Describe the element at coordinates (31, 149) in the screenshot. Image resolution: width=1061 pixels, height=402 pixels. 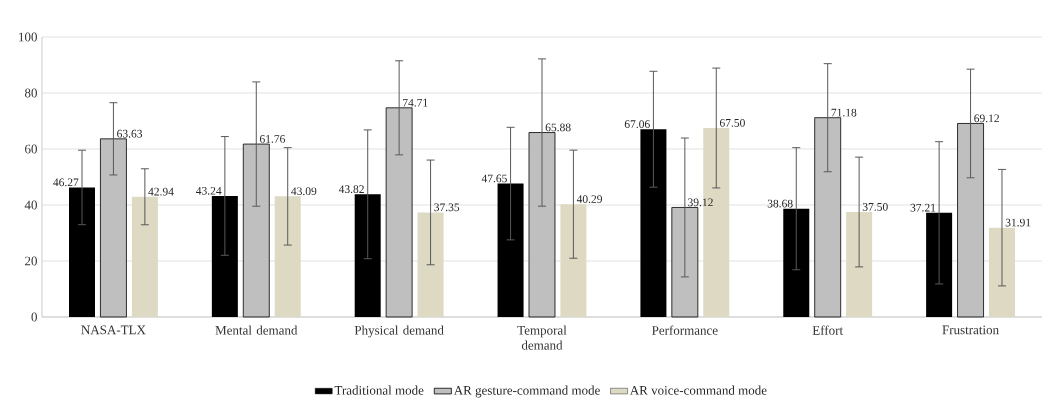
I see `y-tick-label: 60` at that location.